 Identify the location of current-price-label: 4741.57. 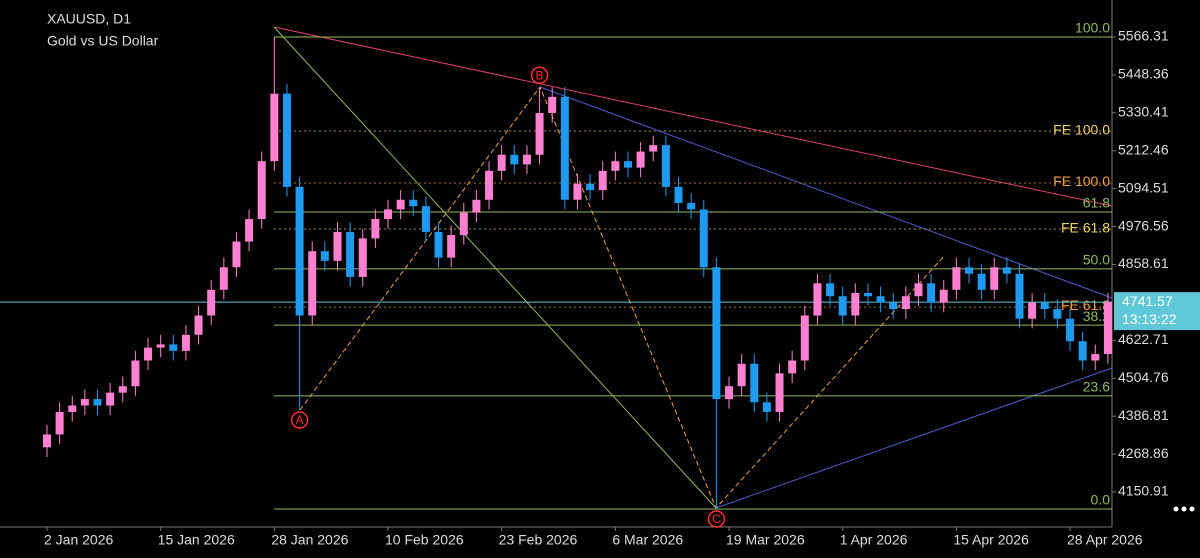
(1147, 301).